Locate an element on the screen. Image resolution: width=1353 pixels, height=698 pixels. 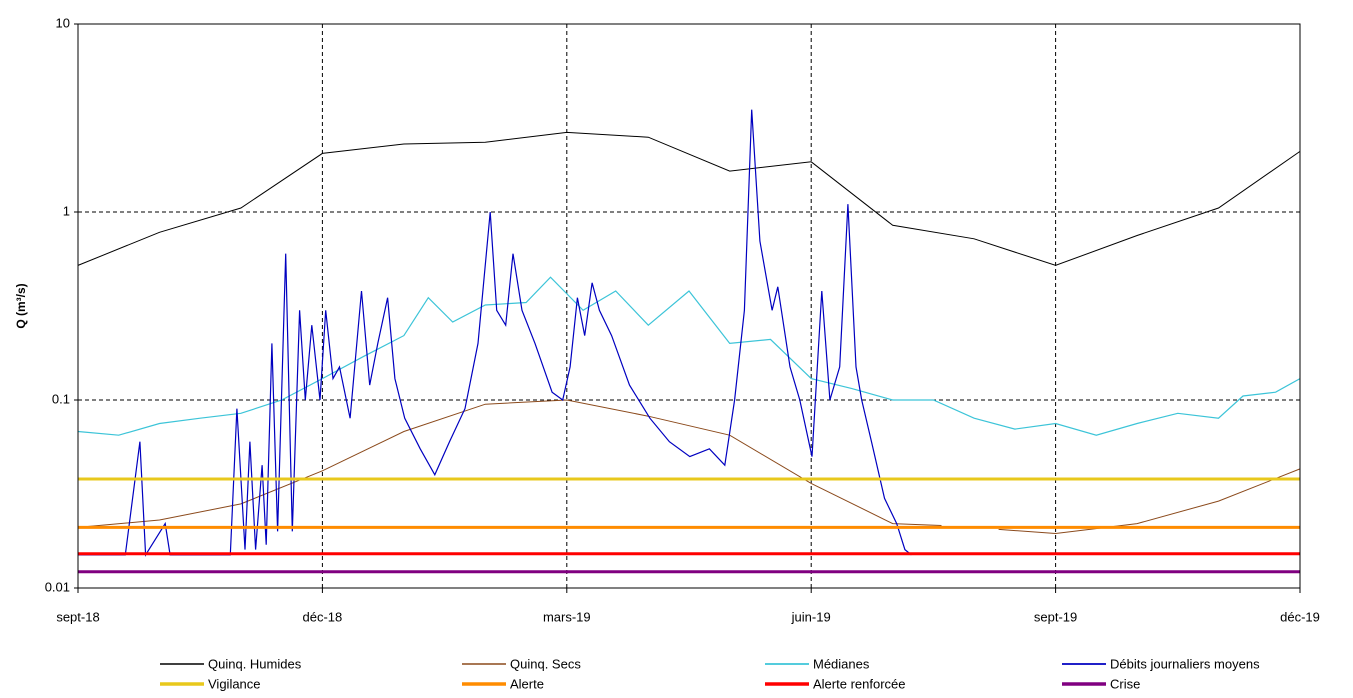
y-tick-label: 10 is located at coordinates (63, 22).